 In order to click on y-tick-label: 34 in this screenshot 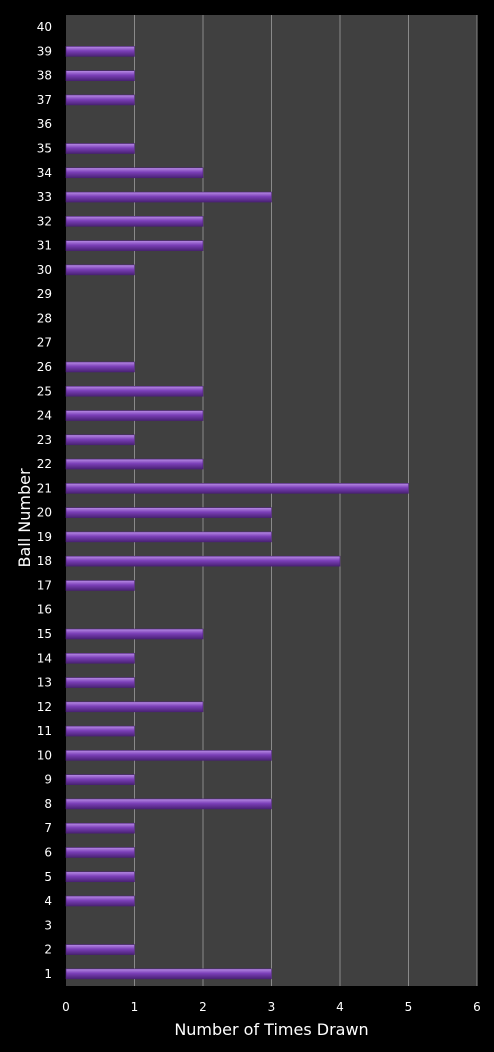, I will do `click(44, 173)`.